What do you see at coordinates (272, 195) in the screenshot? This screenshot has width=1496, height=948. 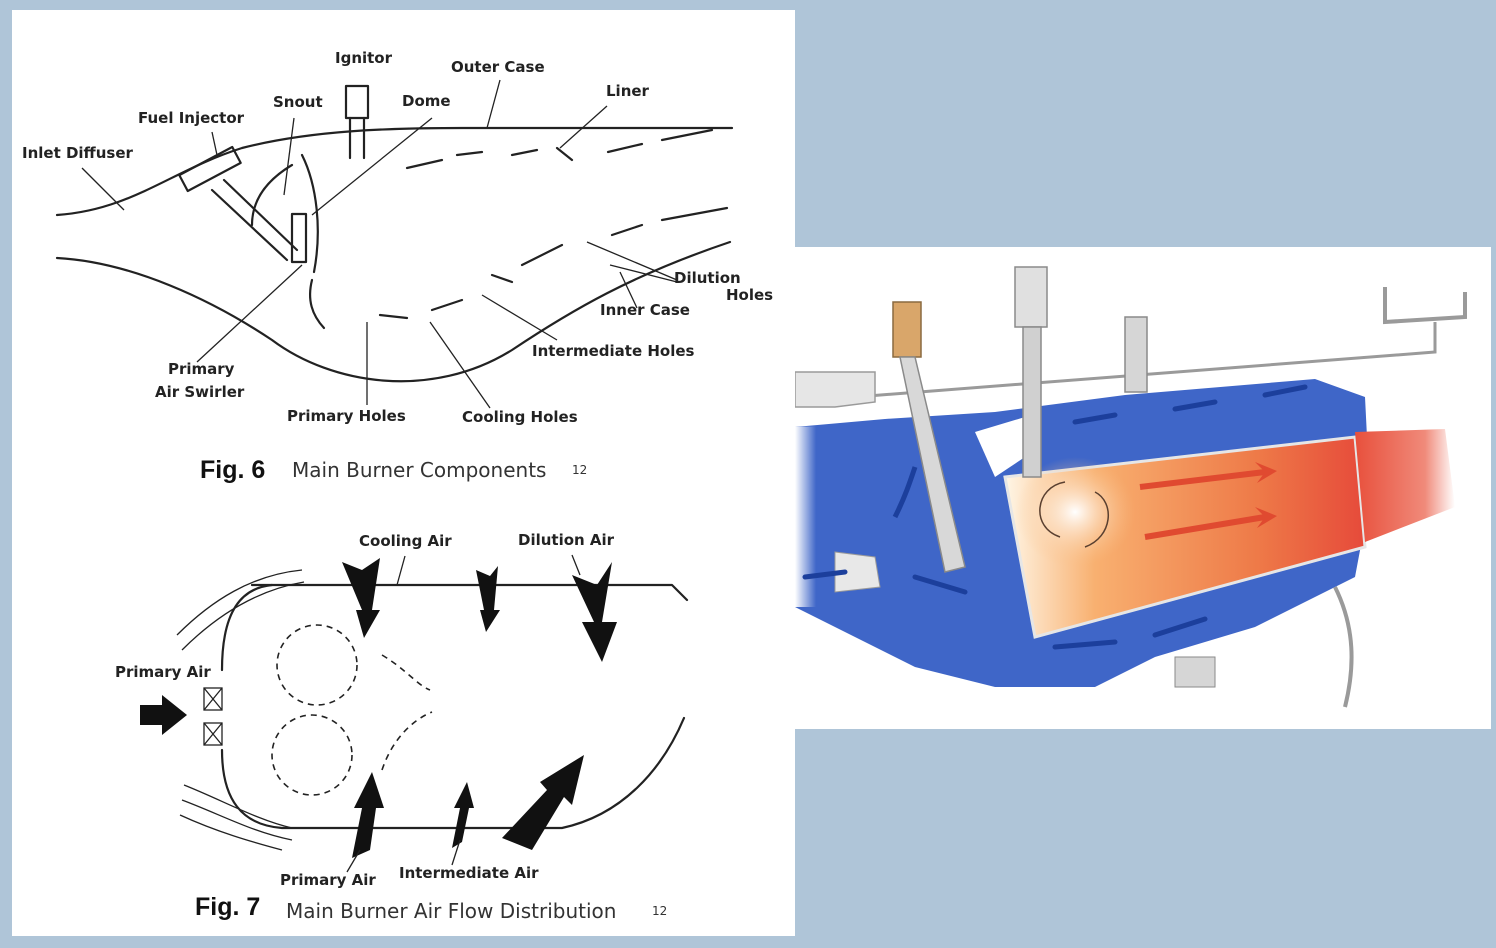 I see `snout-curve` at bounding box center [272, 195].